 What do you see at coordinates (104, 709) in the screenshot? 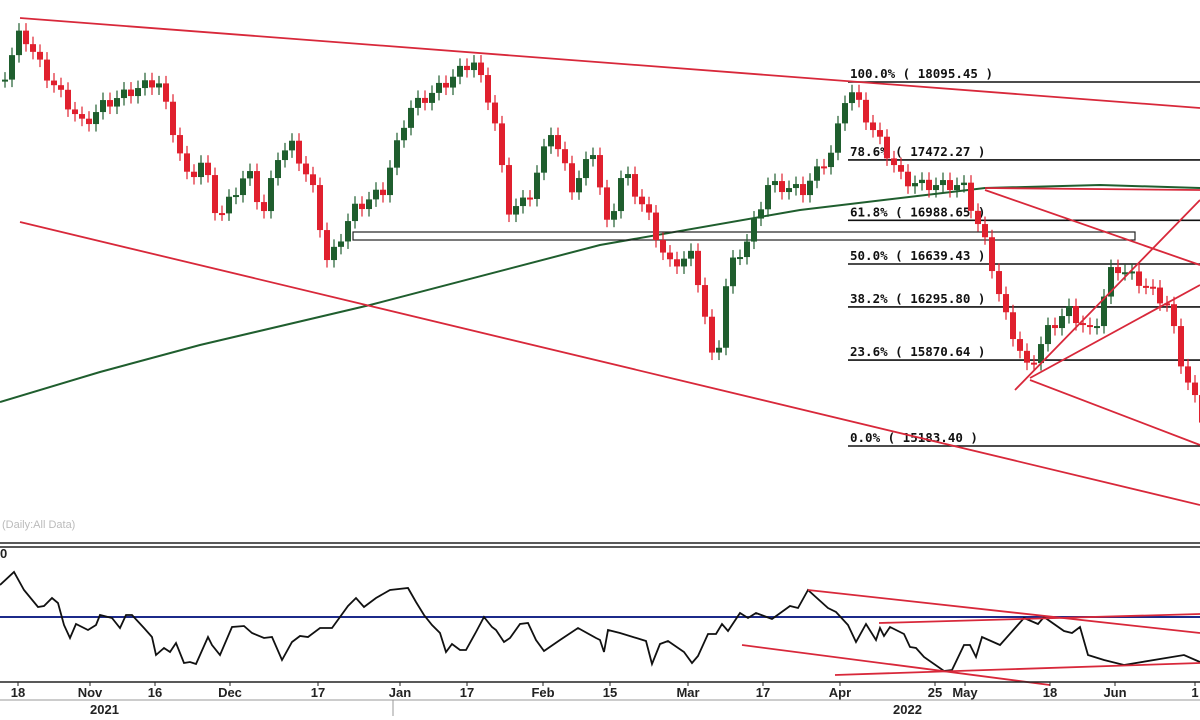
I see `year-label-2021: 2021` at bounding box center [104, 709].